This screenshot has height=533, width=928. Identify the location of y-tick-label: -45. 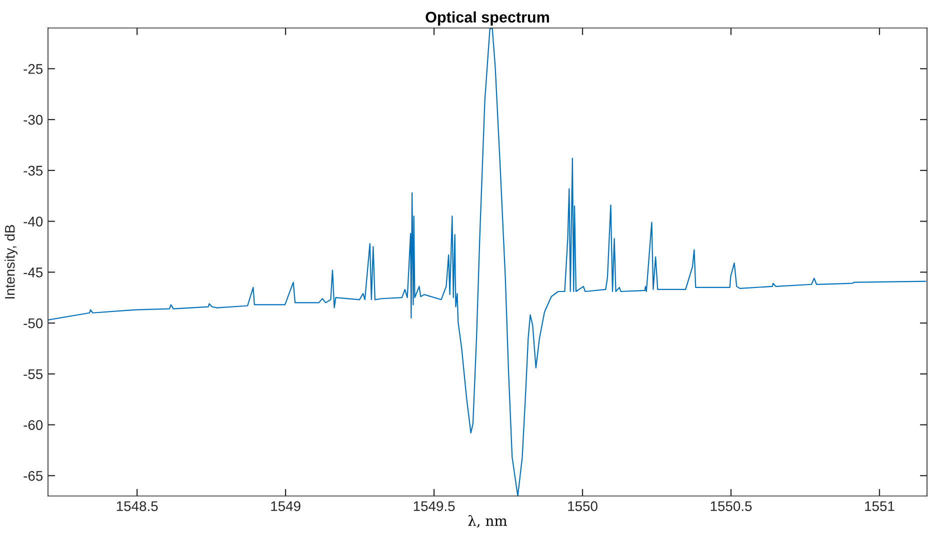
(33, 273).